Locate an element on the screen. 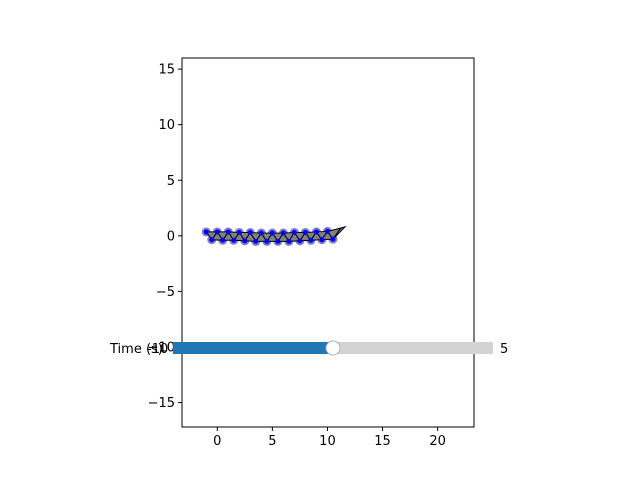 The height and width of the screenshot is (480, 640). y-tick-label: 5 is located at coordinates (171, 181).